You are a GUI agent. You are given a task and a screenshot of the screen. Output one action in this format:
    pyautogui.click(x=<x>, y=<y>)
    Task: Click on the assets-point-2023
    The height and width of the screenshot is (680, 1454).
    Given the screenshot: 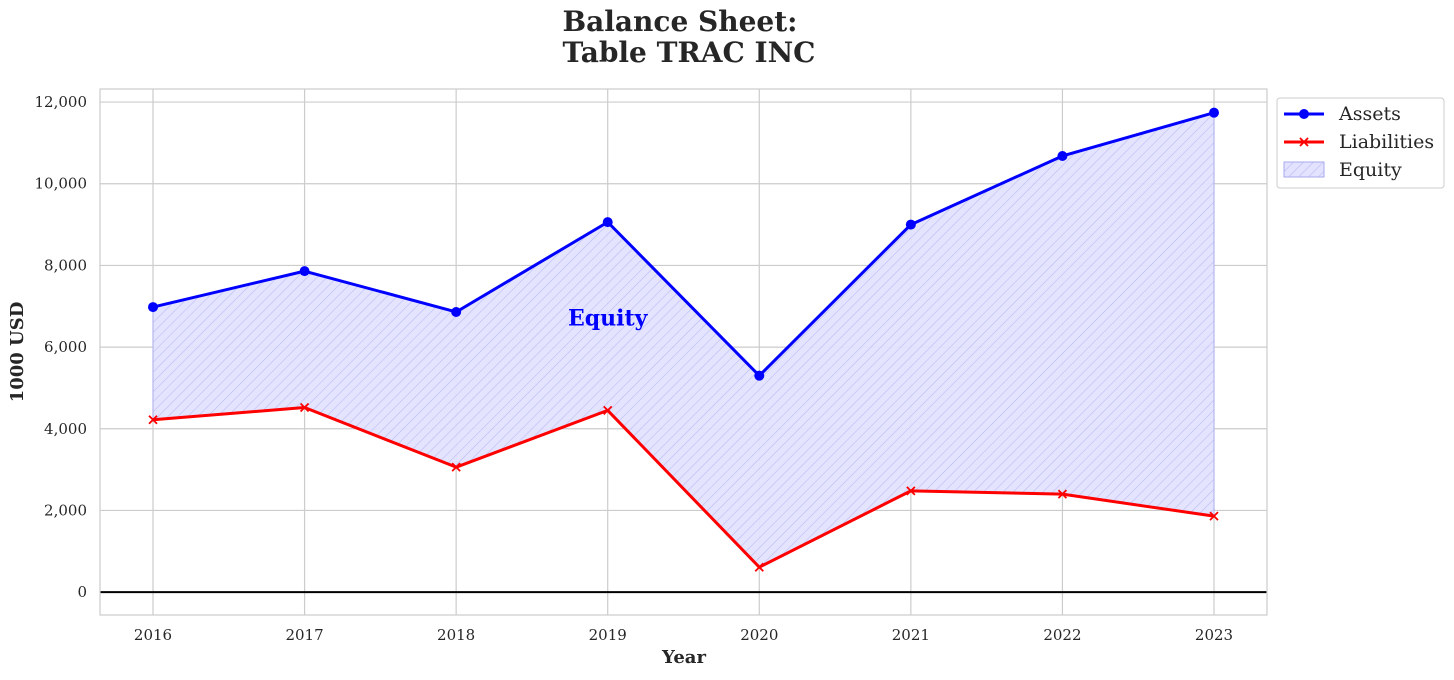 What is the action you would take?
    pyautogui.click(x=1214, y=112)
    